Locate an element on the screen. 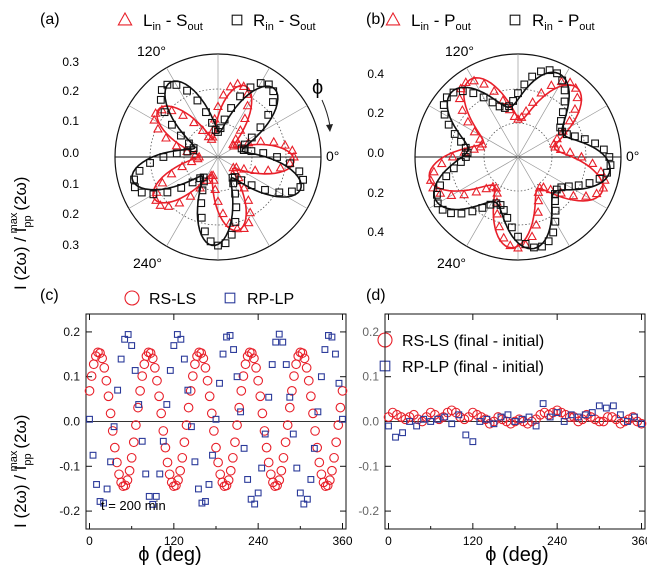  panel-b-legend: Lin - Pout Rin - Pout is located at coordinates (490, 22).